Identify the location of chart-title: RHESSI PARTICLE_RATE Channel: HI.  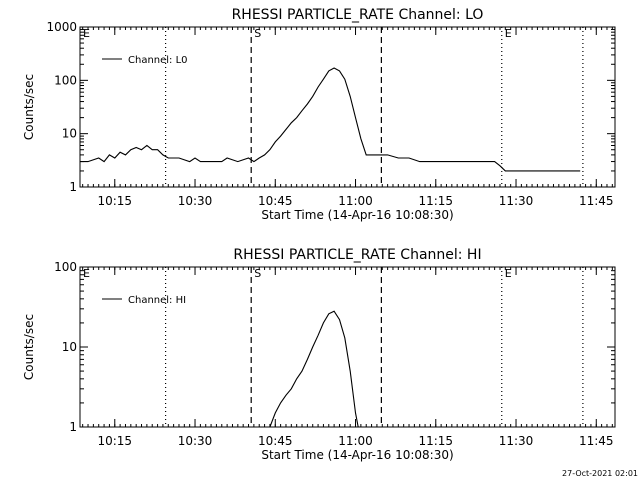
(357, 255).